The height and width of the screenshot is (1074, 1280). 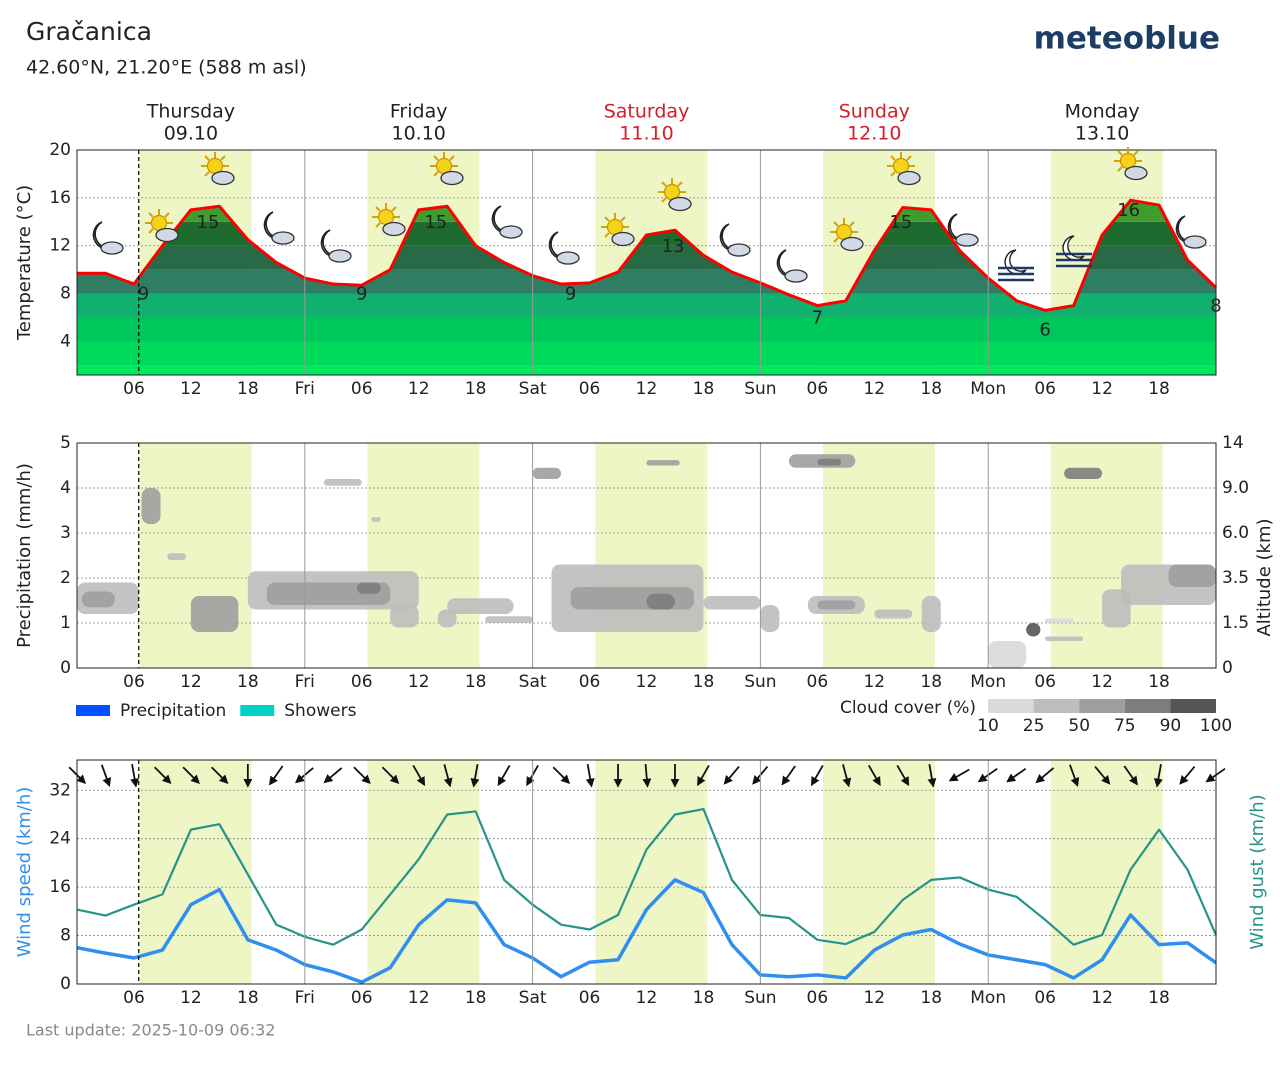 What do you see at coordinates (60, 150) in the screenshot?
I see `y-tick-label: 20` at bounding box center [60, 150].